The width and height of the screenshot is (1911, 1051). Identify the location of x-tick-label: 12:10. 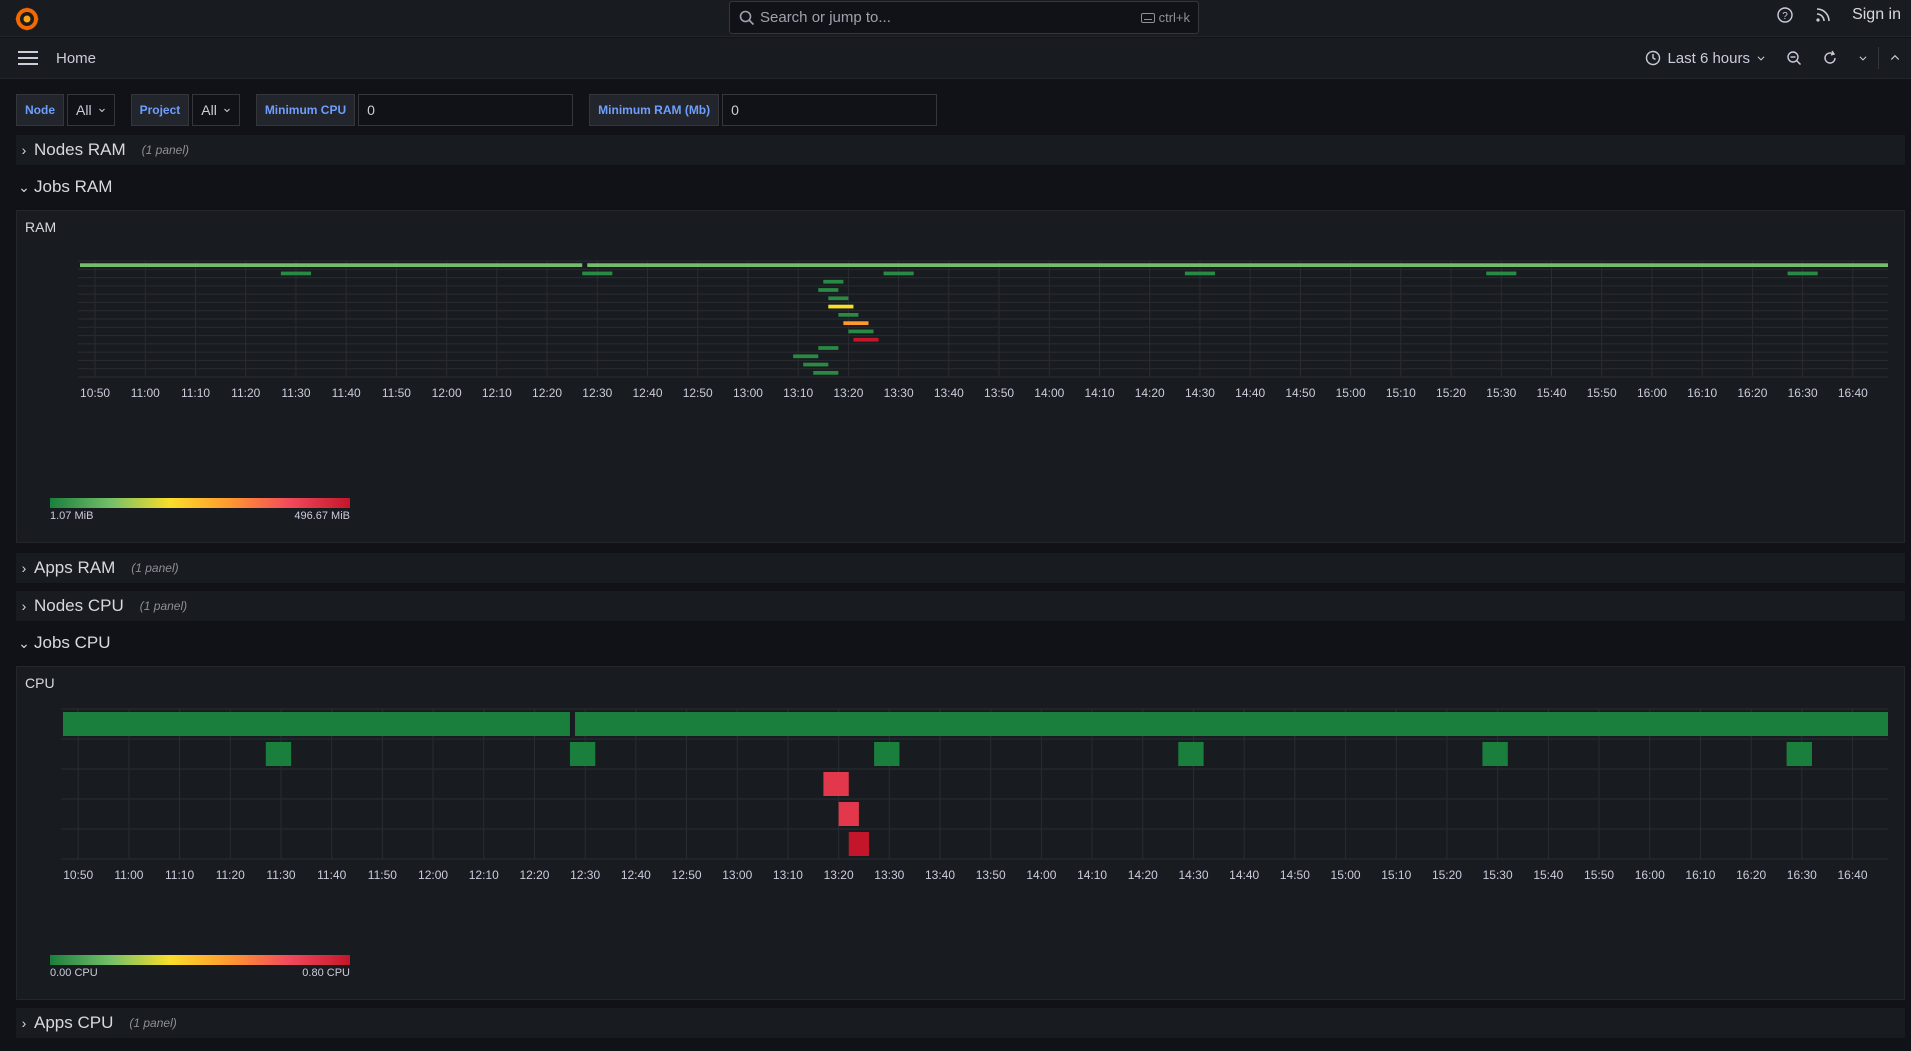
(497, 393).